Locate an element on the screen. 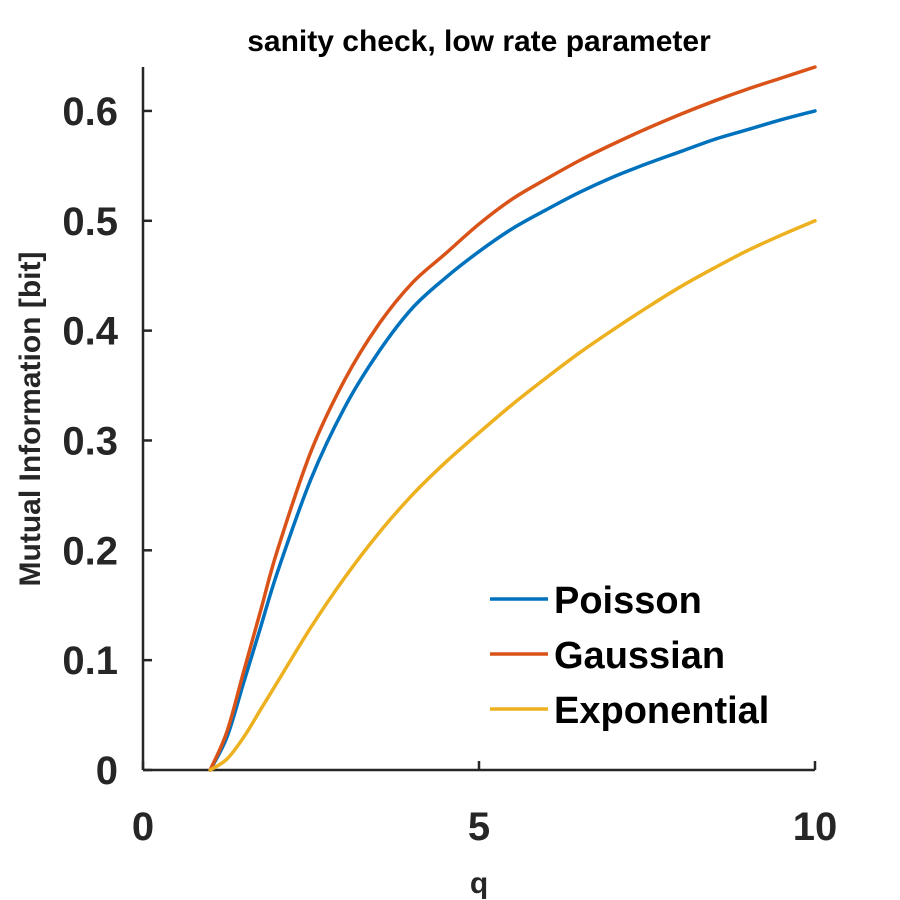 The image size is (900, 900). y-tick-label: 0.4 is located at coordinates (90, 332).